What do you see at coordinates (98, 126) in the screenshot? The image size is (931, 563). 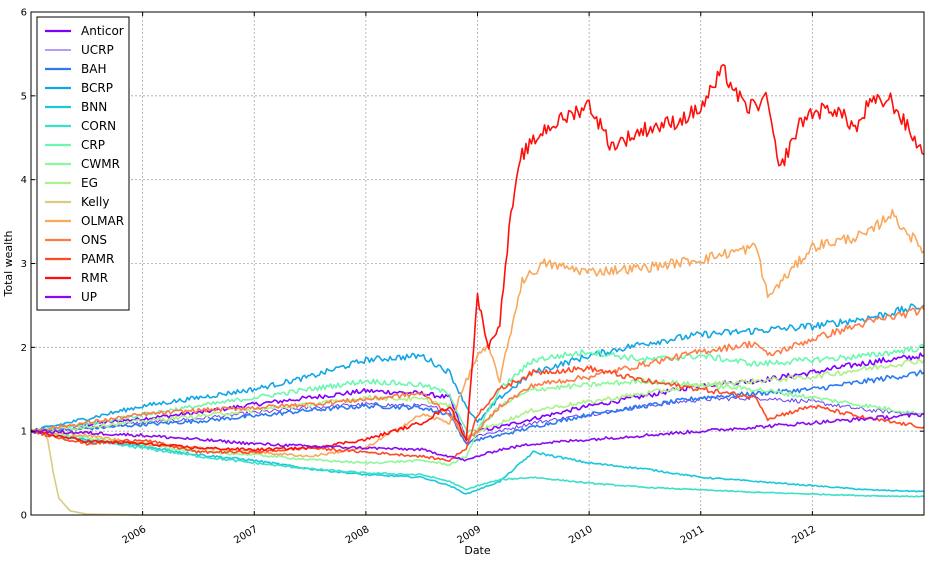 I see `legend-entry-label: CORN` at bounding box center [98, 126].